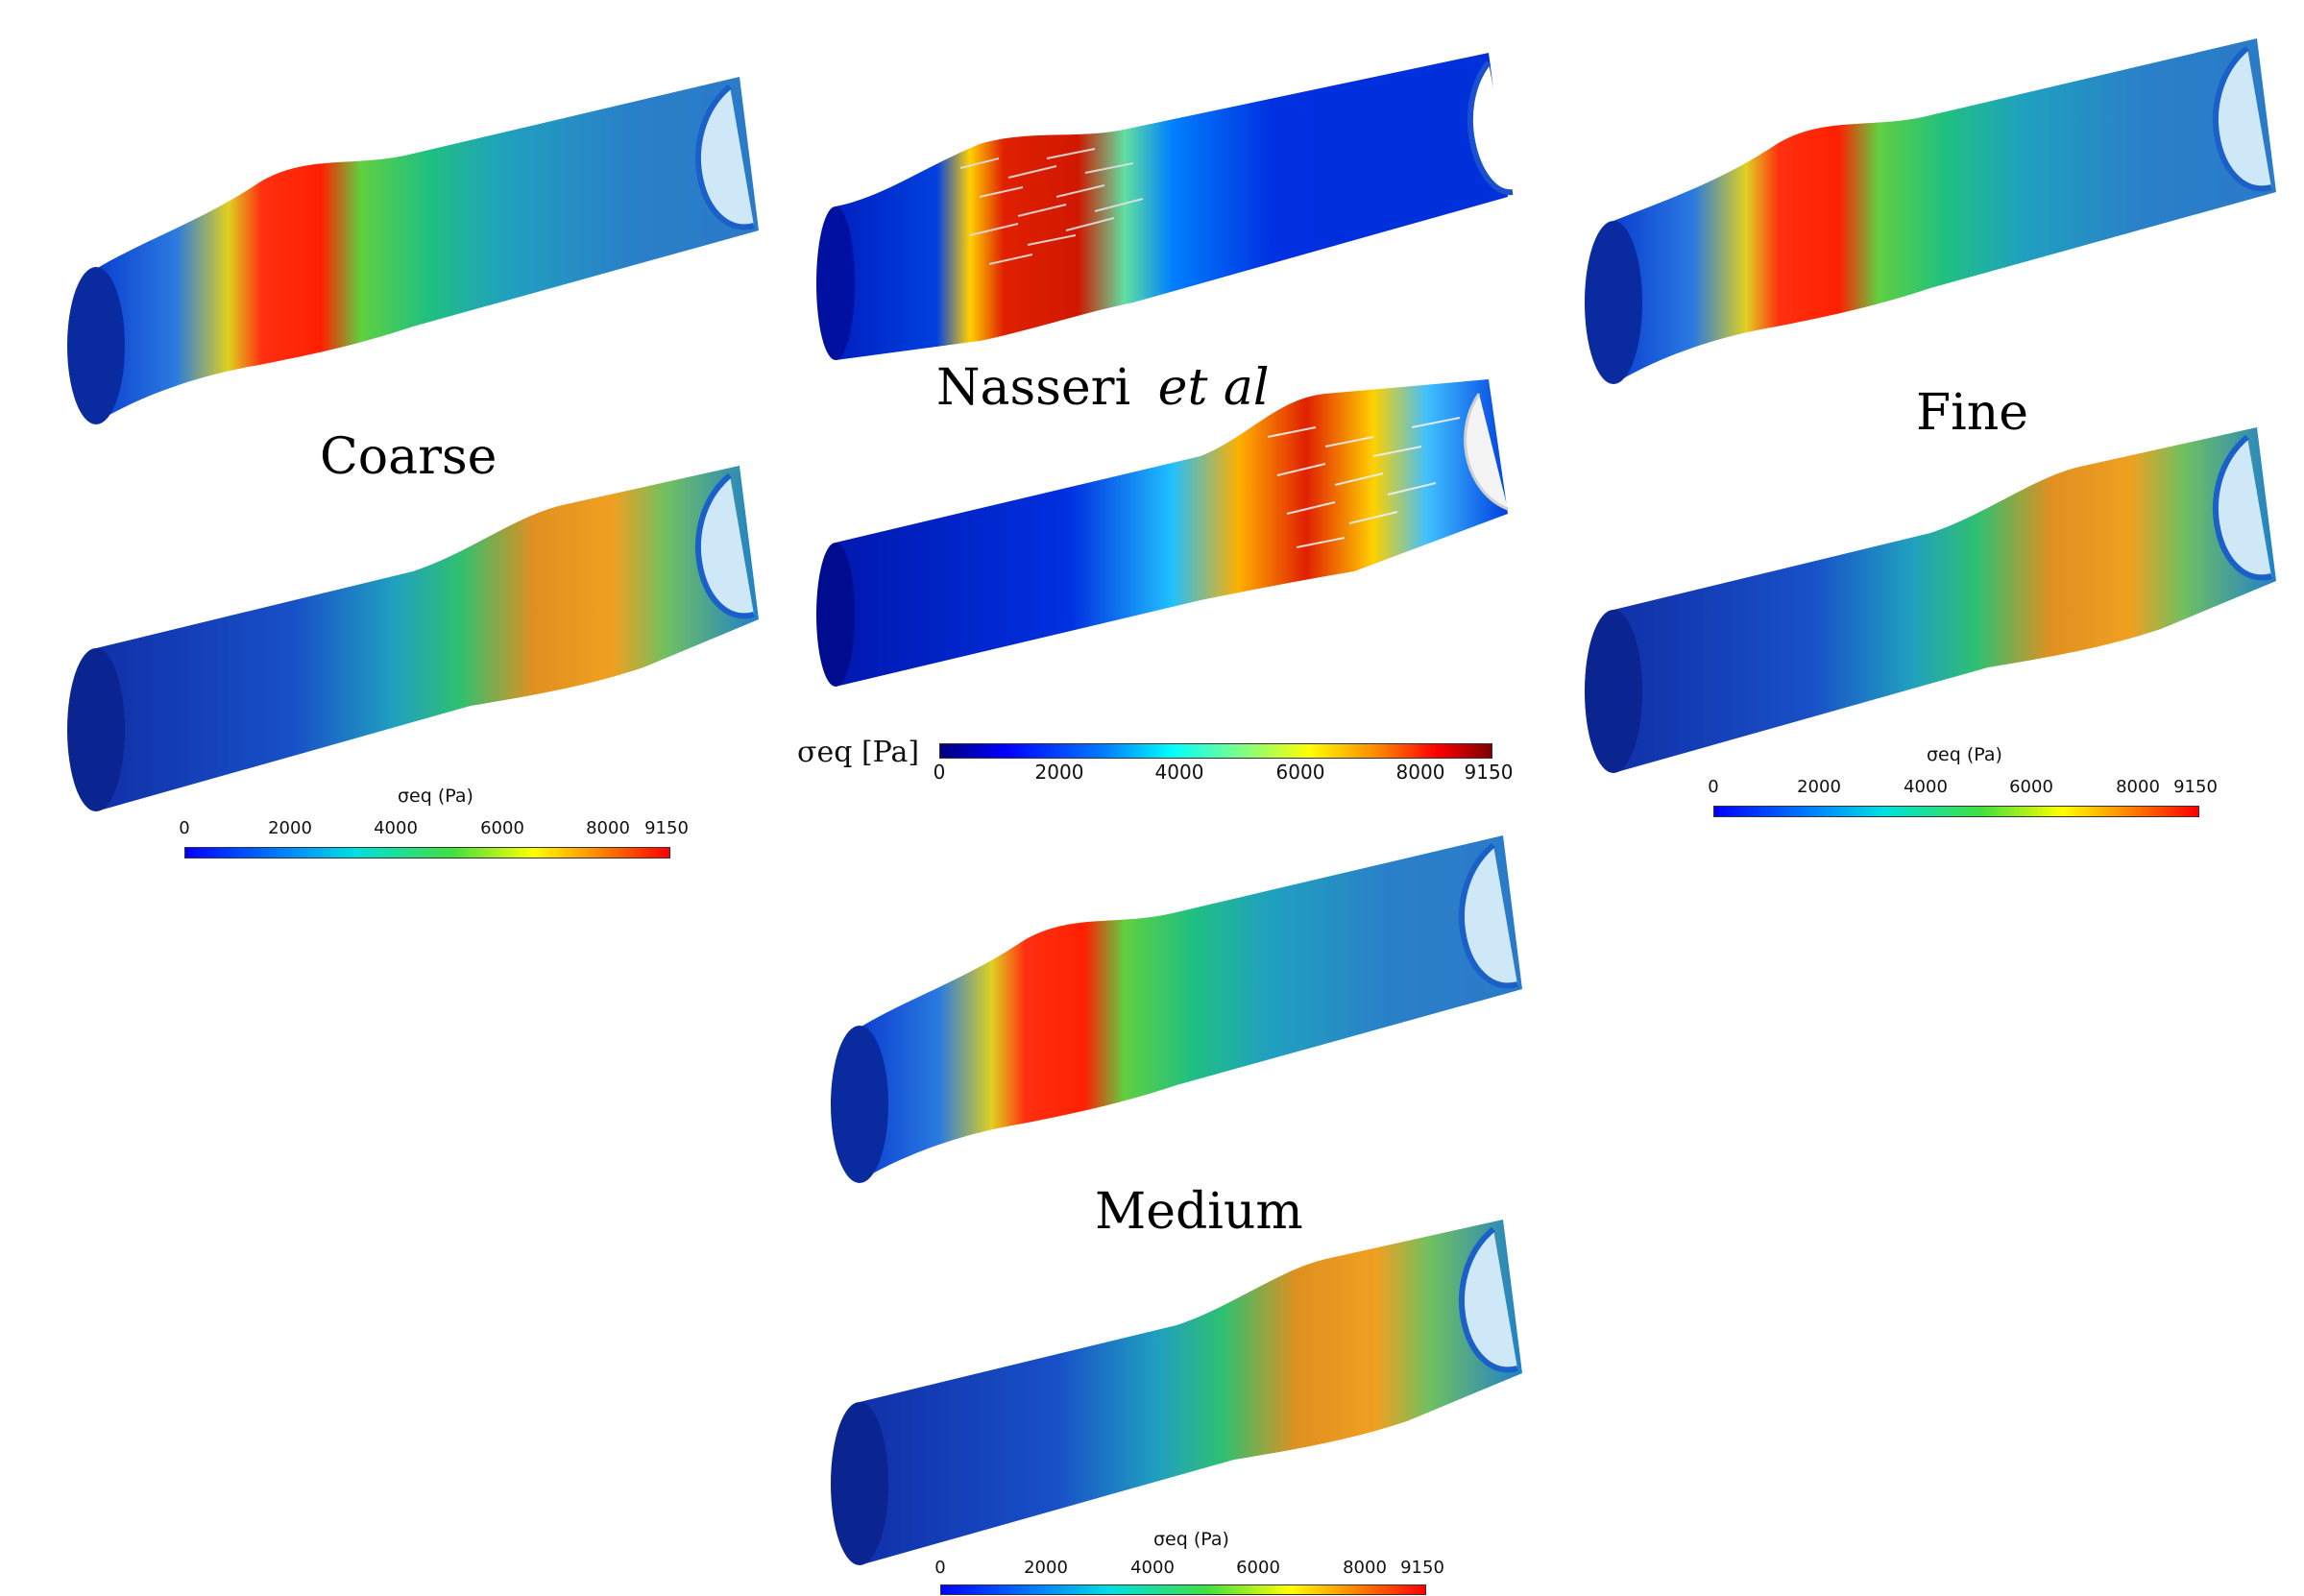 This screenshot has width=2304, height=1596. Describe the element at coordinates (290, 828) in the screenshot. I see `coarse-tick: 2000` at that location.